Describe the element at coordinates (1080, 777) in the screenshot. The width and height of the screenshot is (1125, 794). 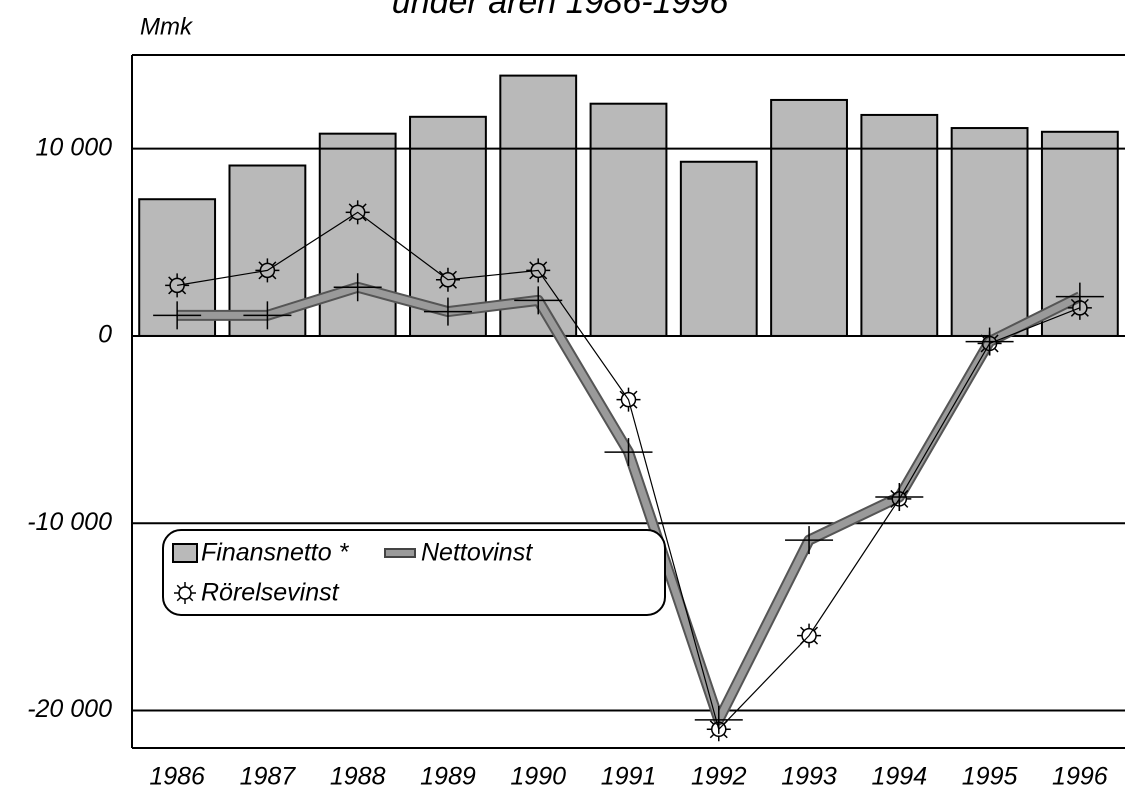
I see `x-tick-label: 1996` at that location.